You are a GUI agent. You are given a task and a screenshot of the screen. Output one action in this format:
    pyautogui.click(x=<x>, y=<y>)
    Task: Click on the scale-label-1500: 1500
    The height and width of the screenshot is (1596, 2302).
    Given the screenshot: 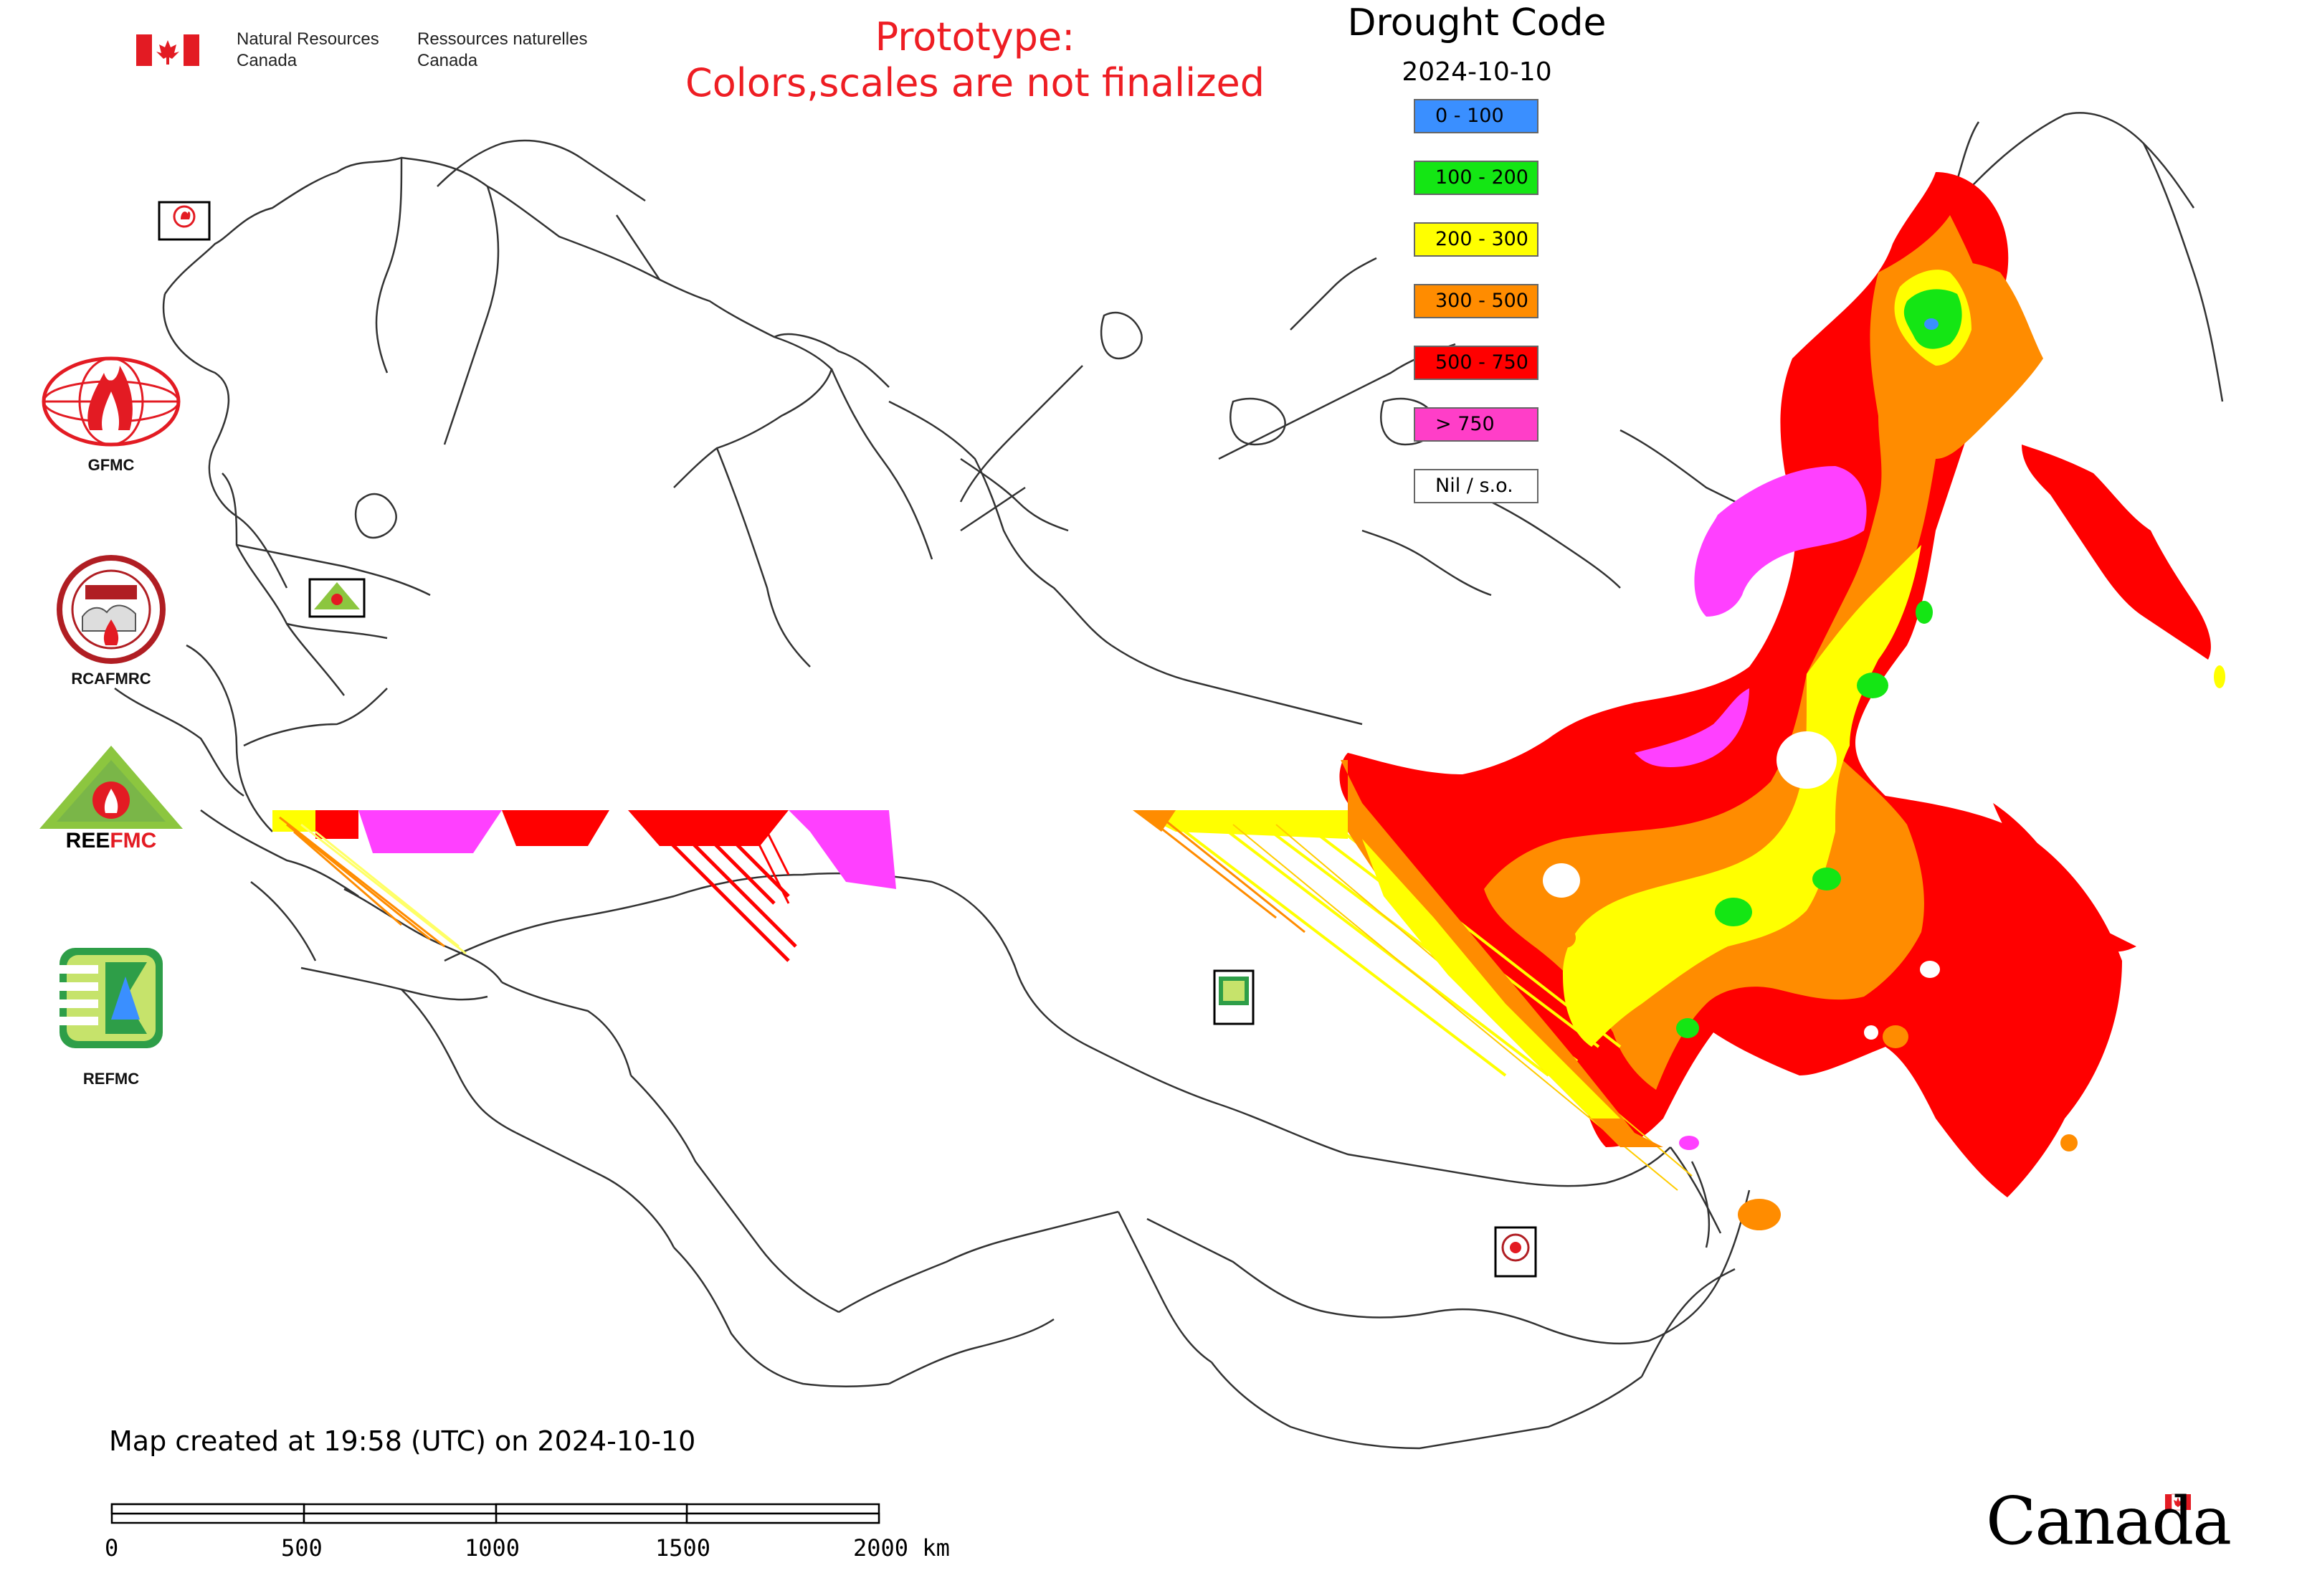 What is the action you would take?
    pyautogui.click(x=683, y=1548)
    